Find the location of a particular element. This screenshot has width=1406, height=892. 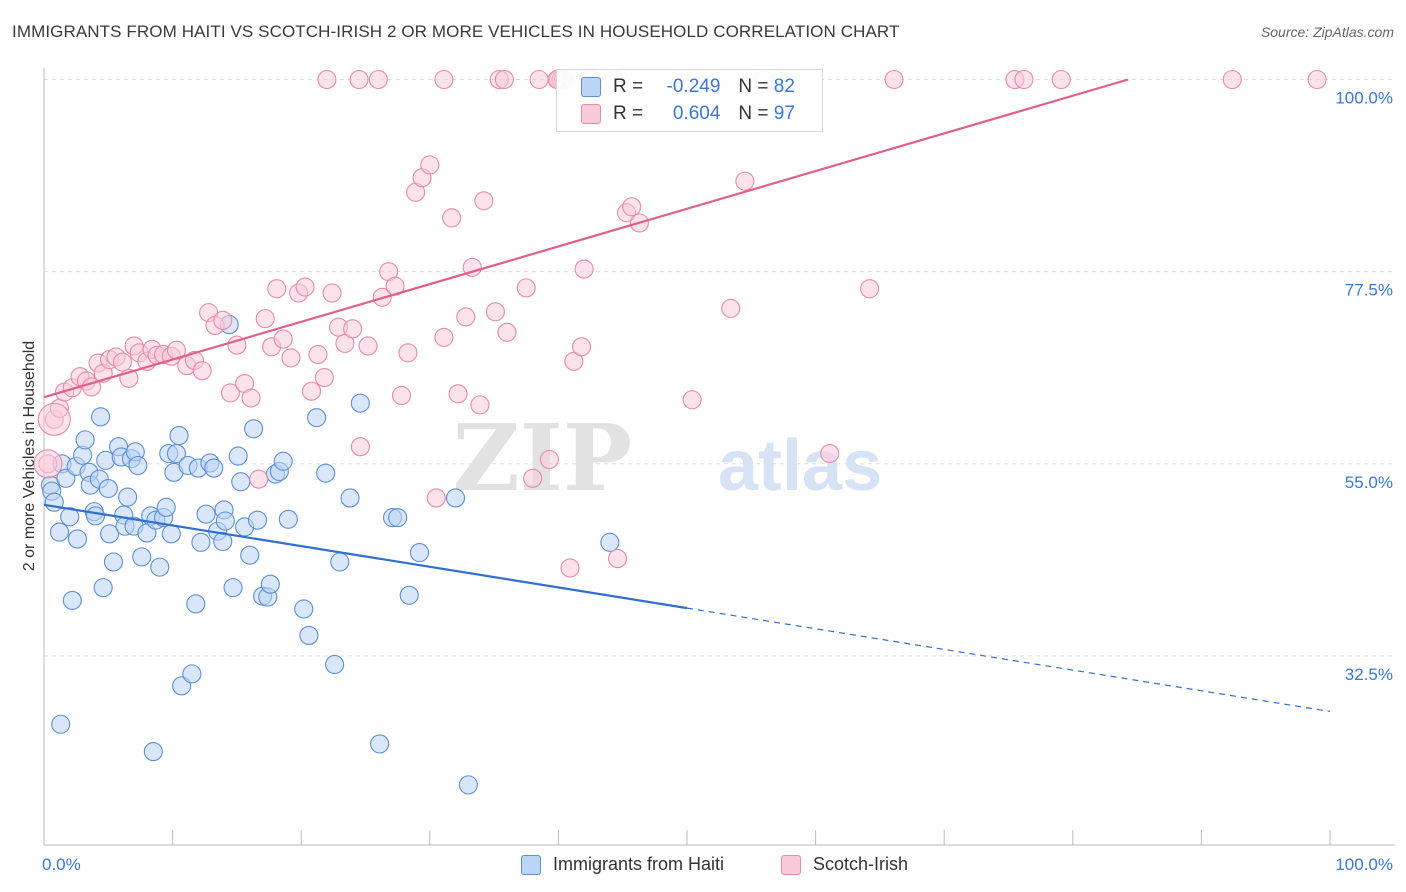

series-swatch-scotch-irish is located at coordinates (791, 865).